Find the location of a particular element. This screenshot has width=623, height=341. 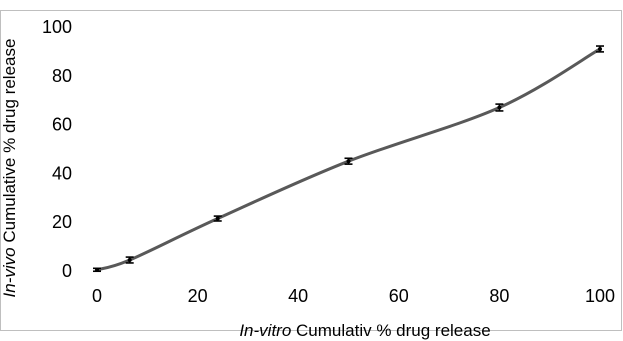

y-tick-label: 100 is located at coordinates (57, 27).